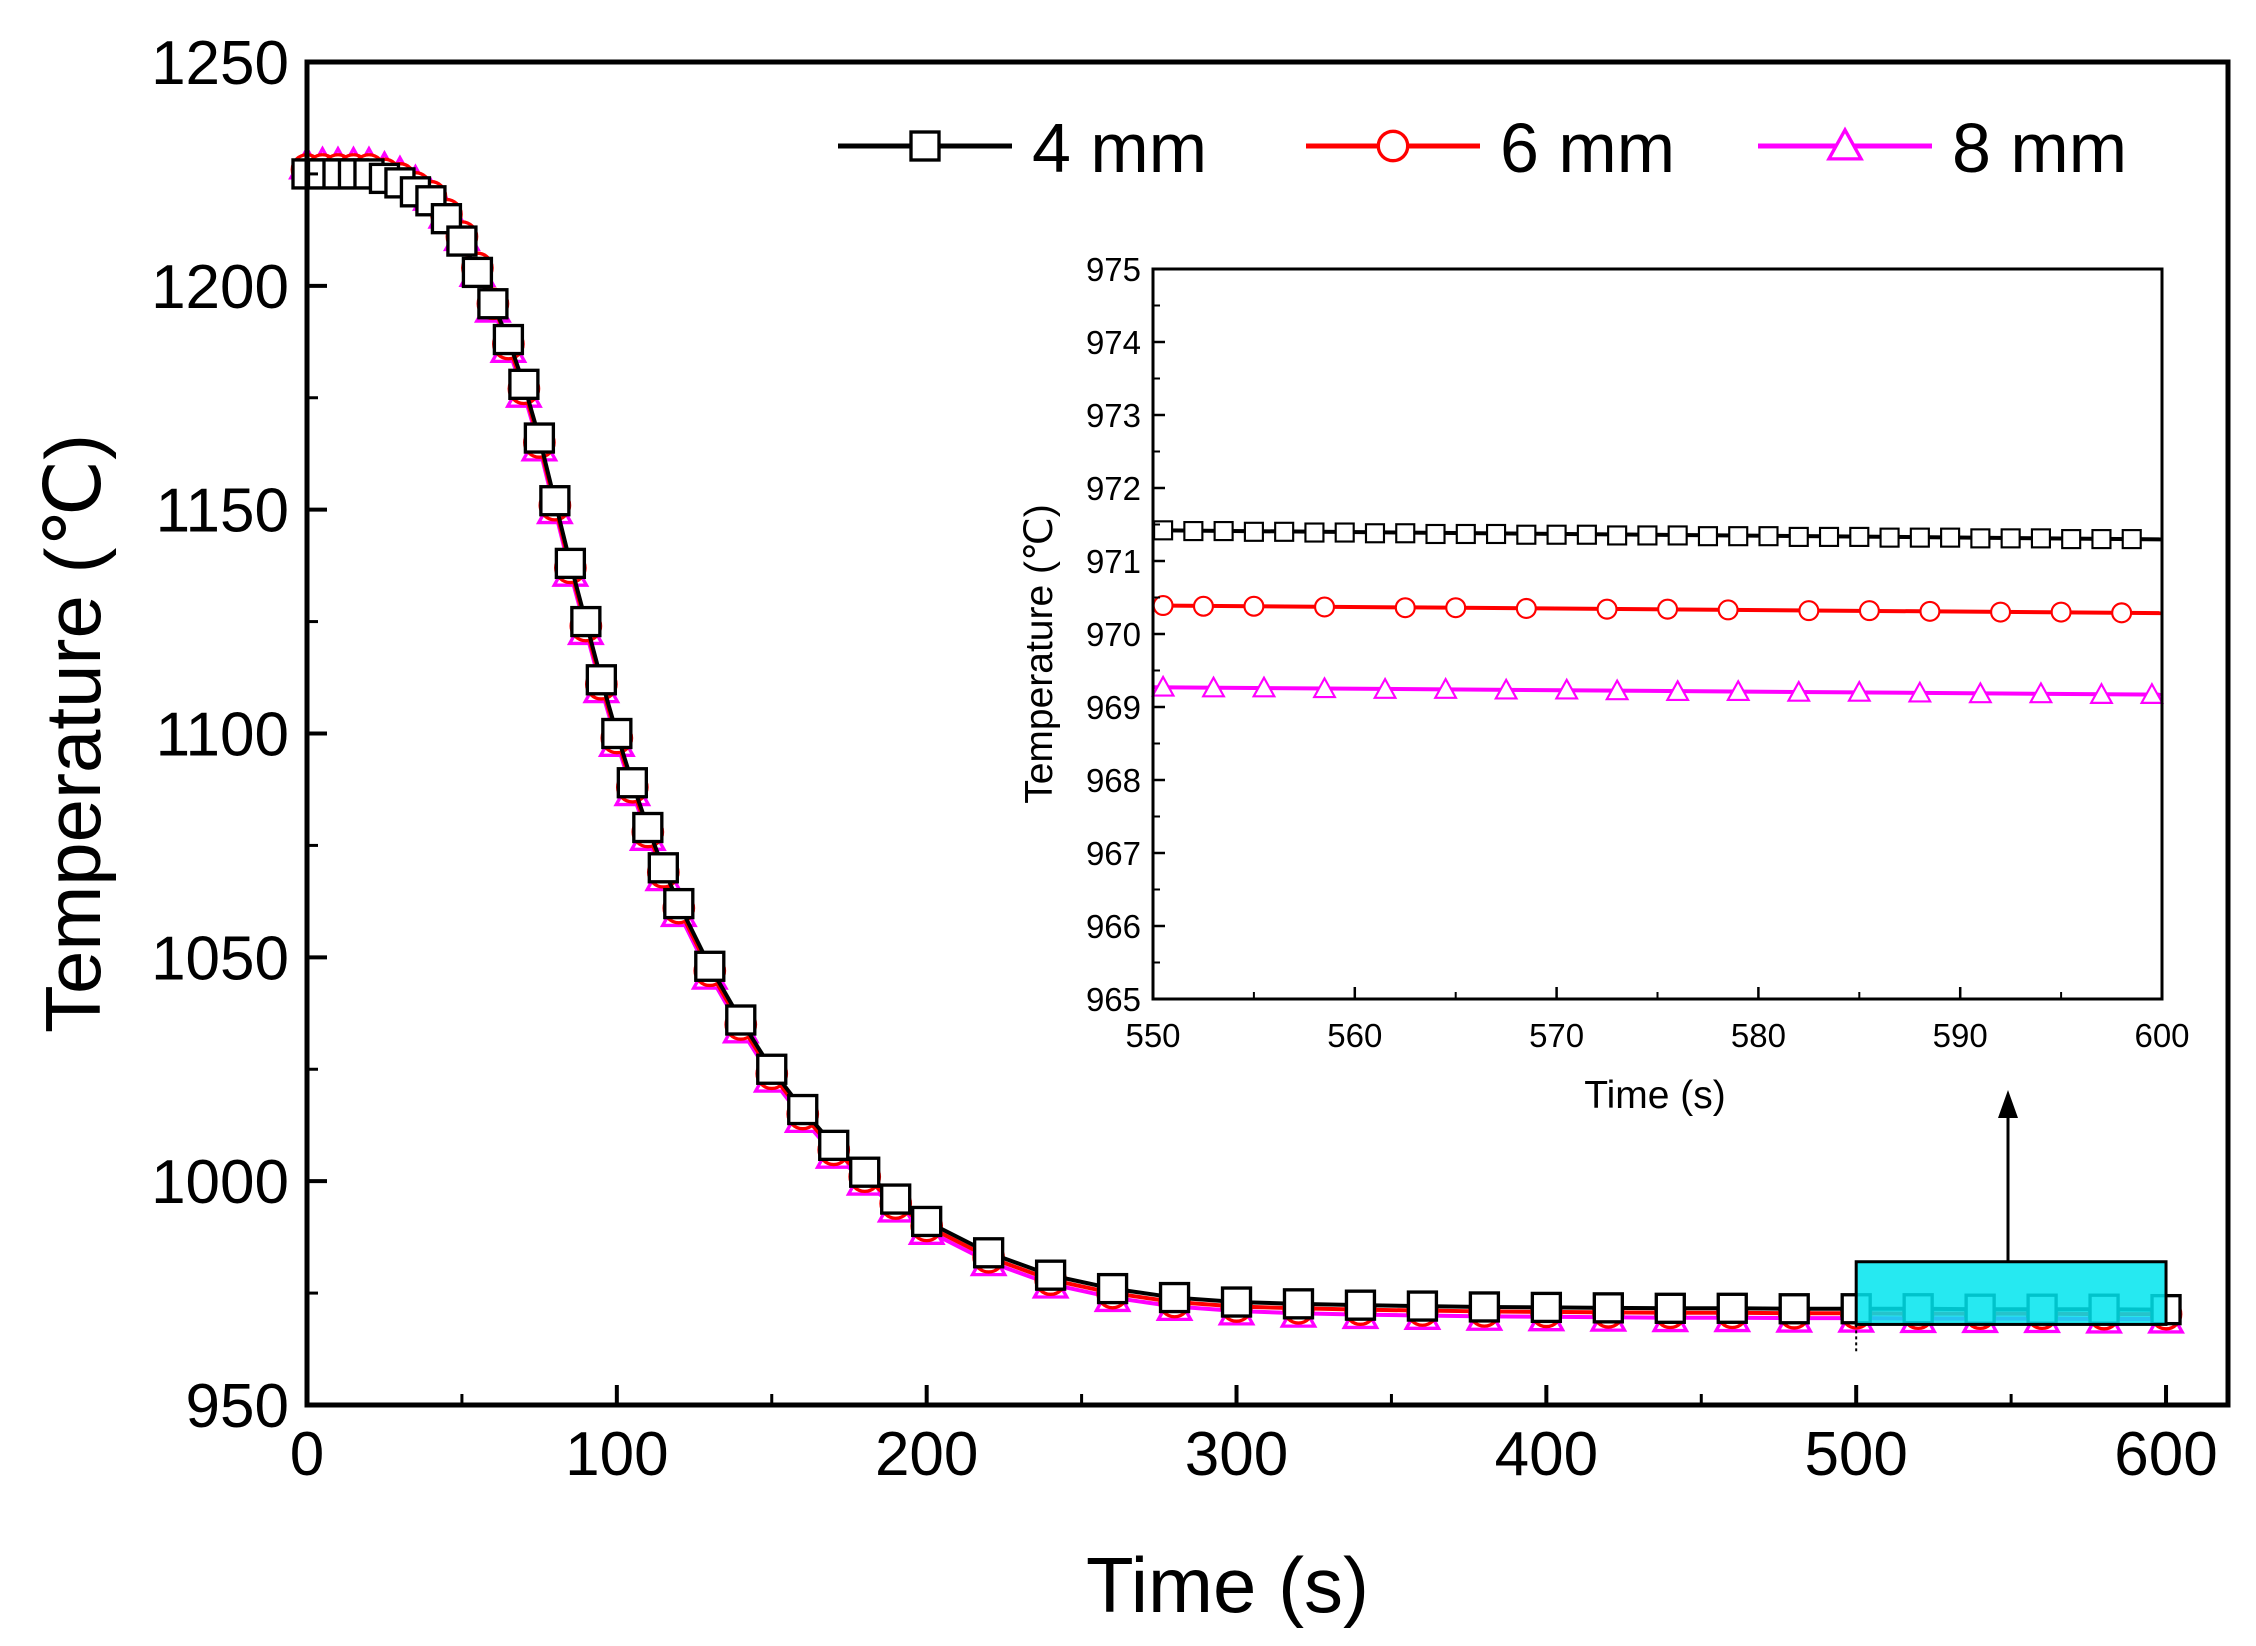 The height and width of the screenshot is (1646, 2256). I want to click on main-y-tick-label: 950, so click(237, 1406).